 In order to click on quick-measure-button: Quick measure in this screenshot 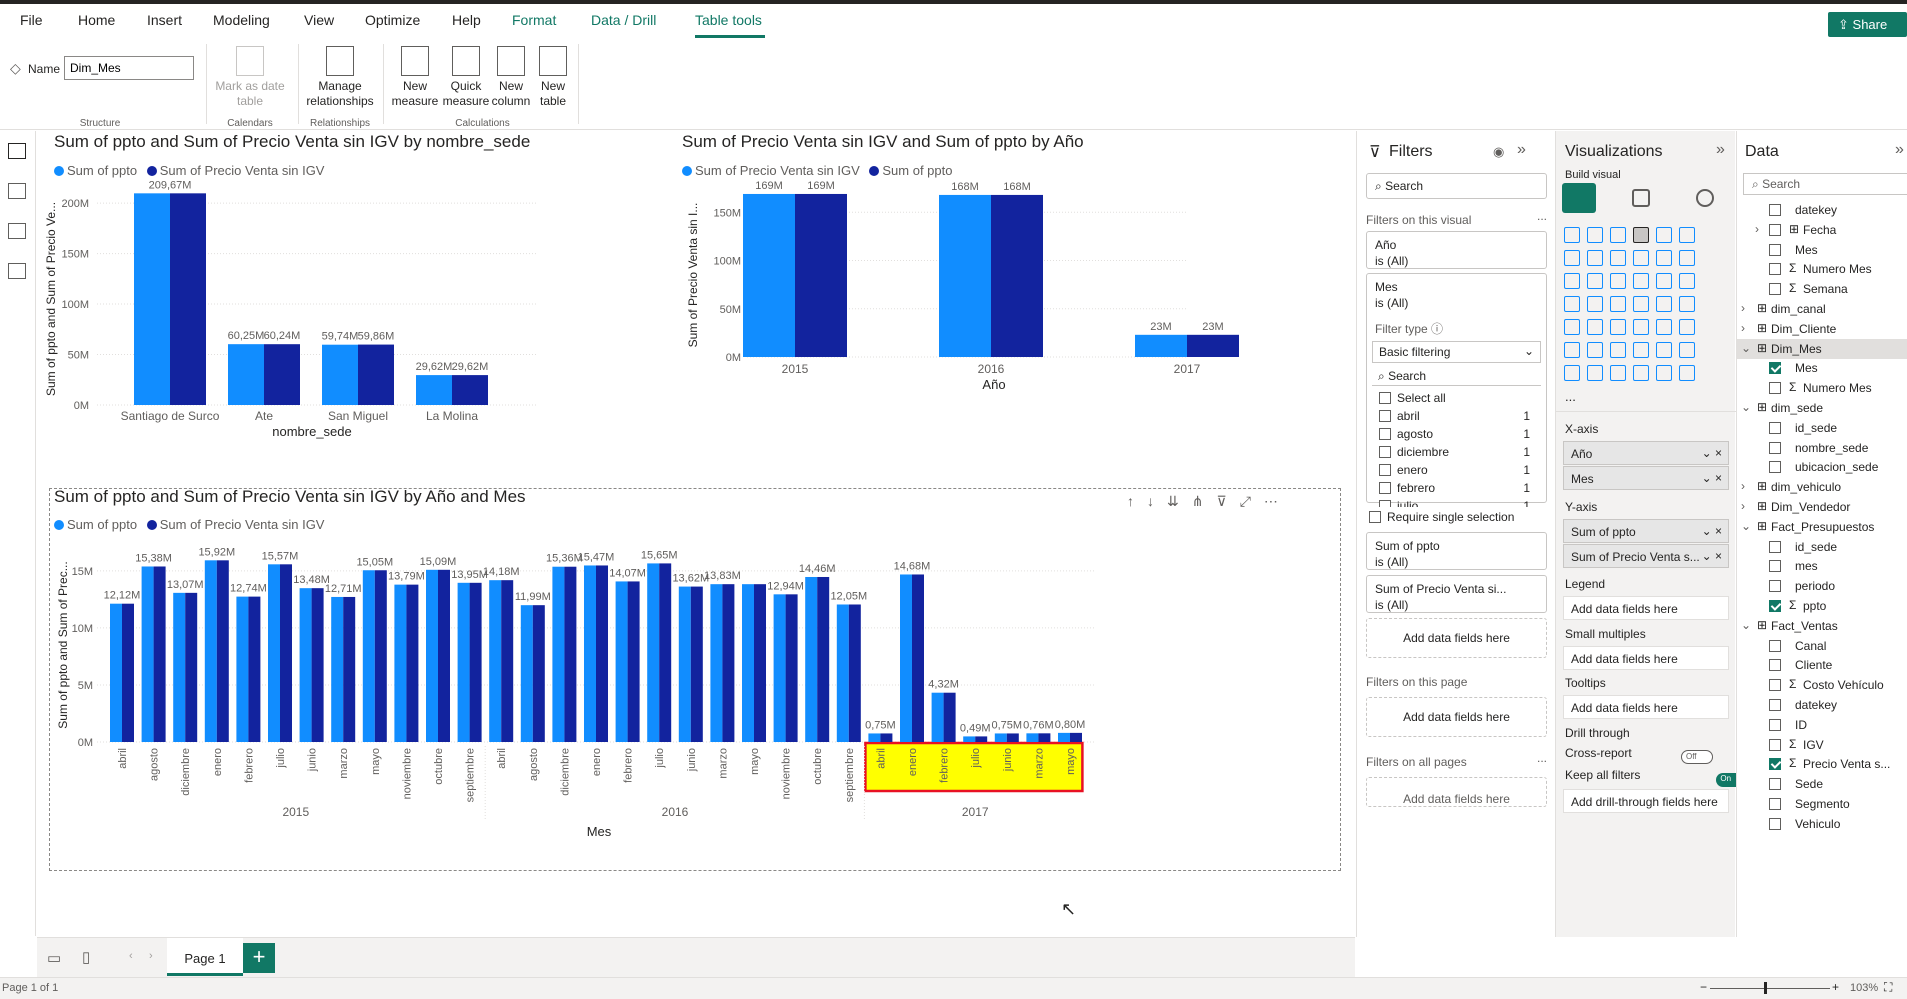, I will do `click(466, 77)`.